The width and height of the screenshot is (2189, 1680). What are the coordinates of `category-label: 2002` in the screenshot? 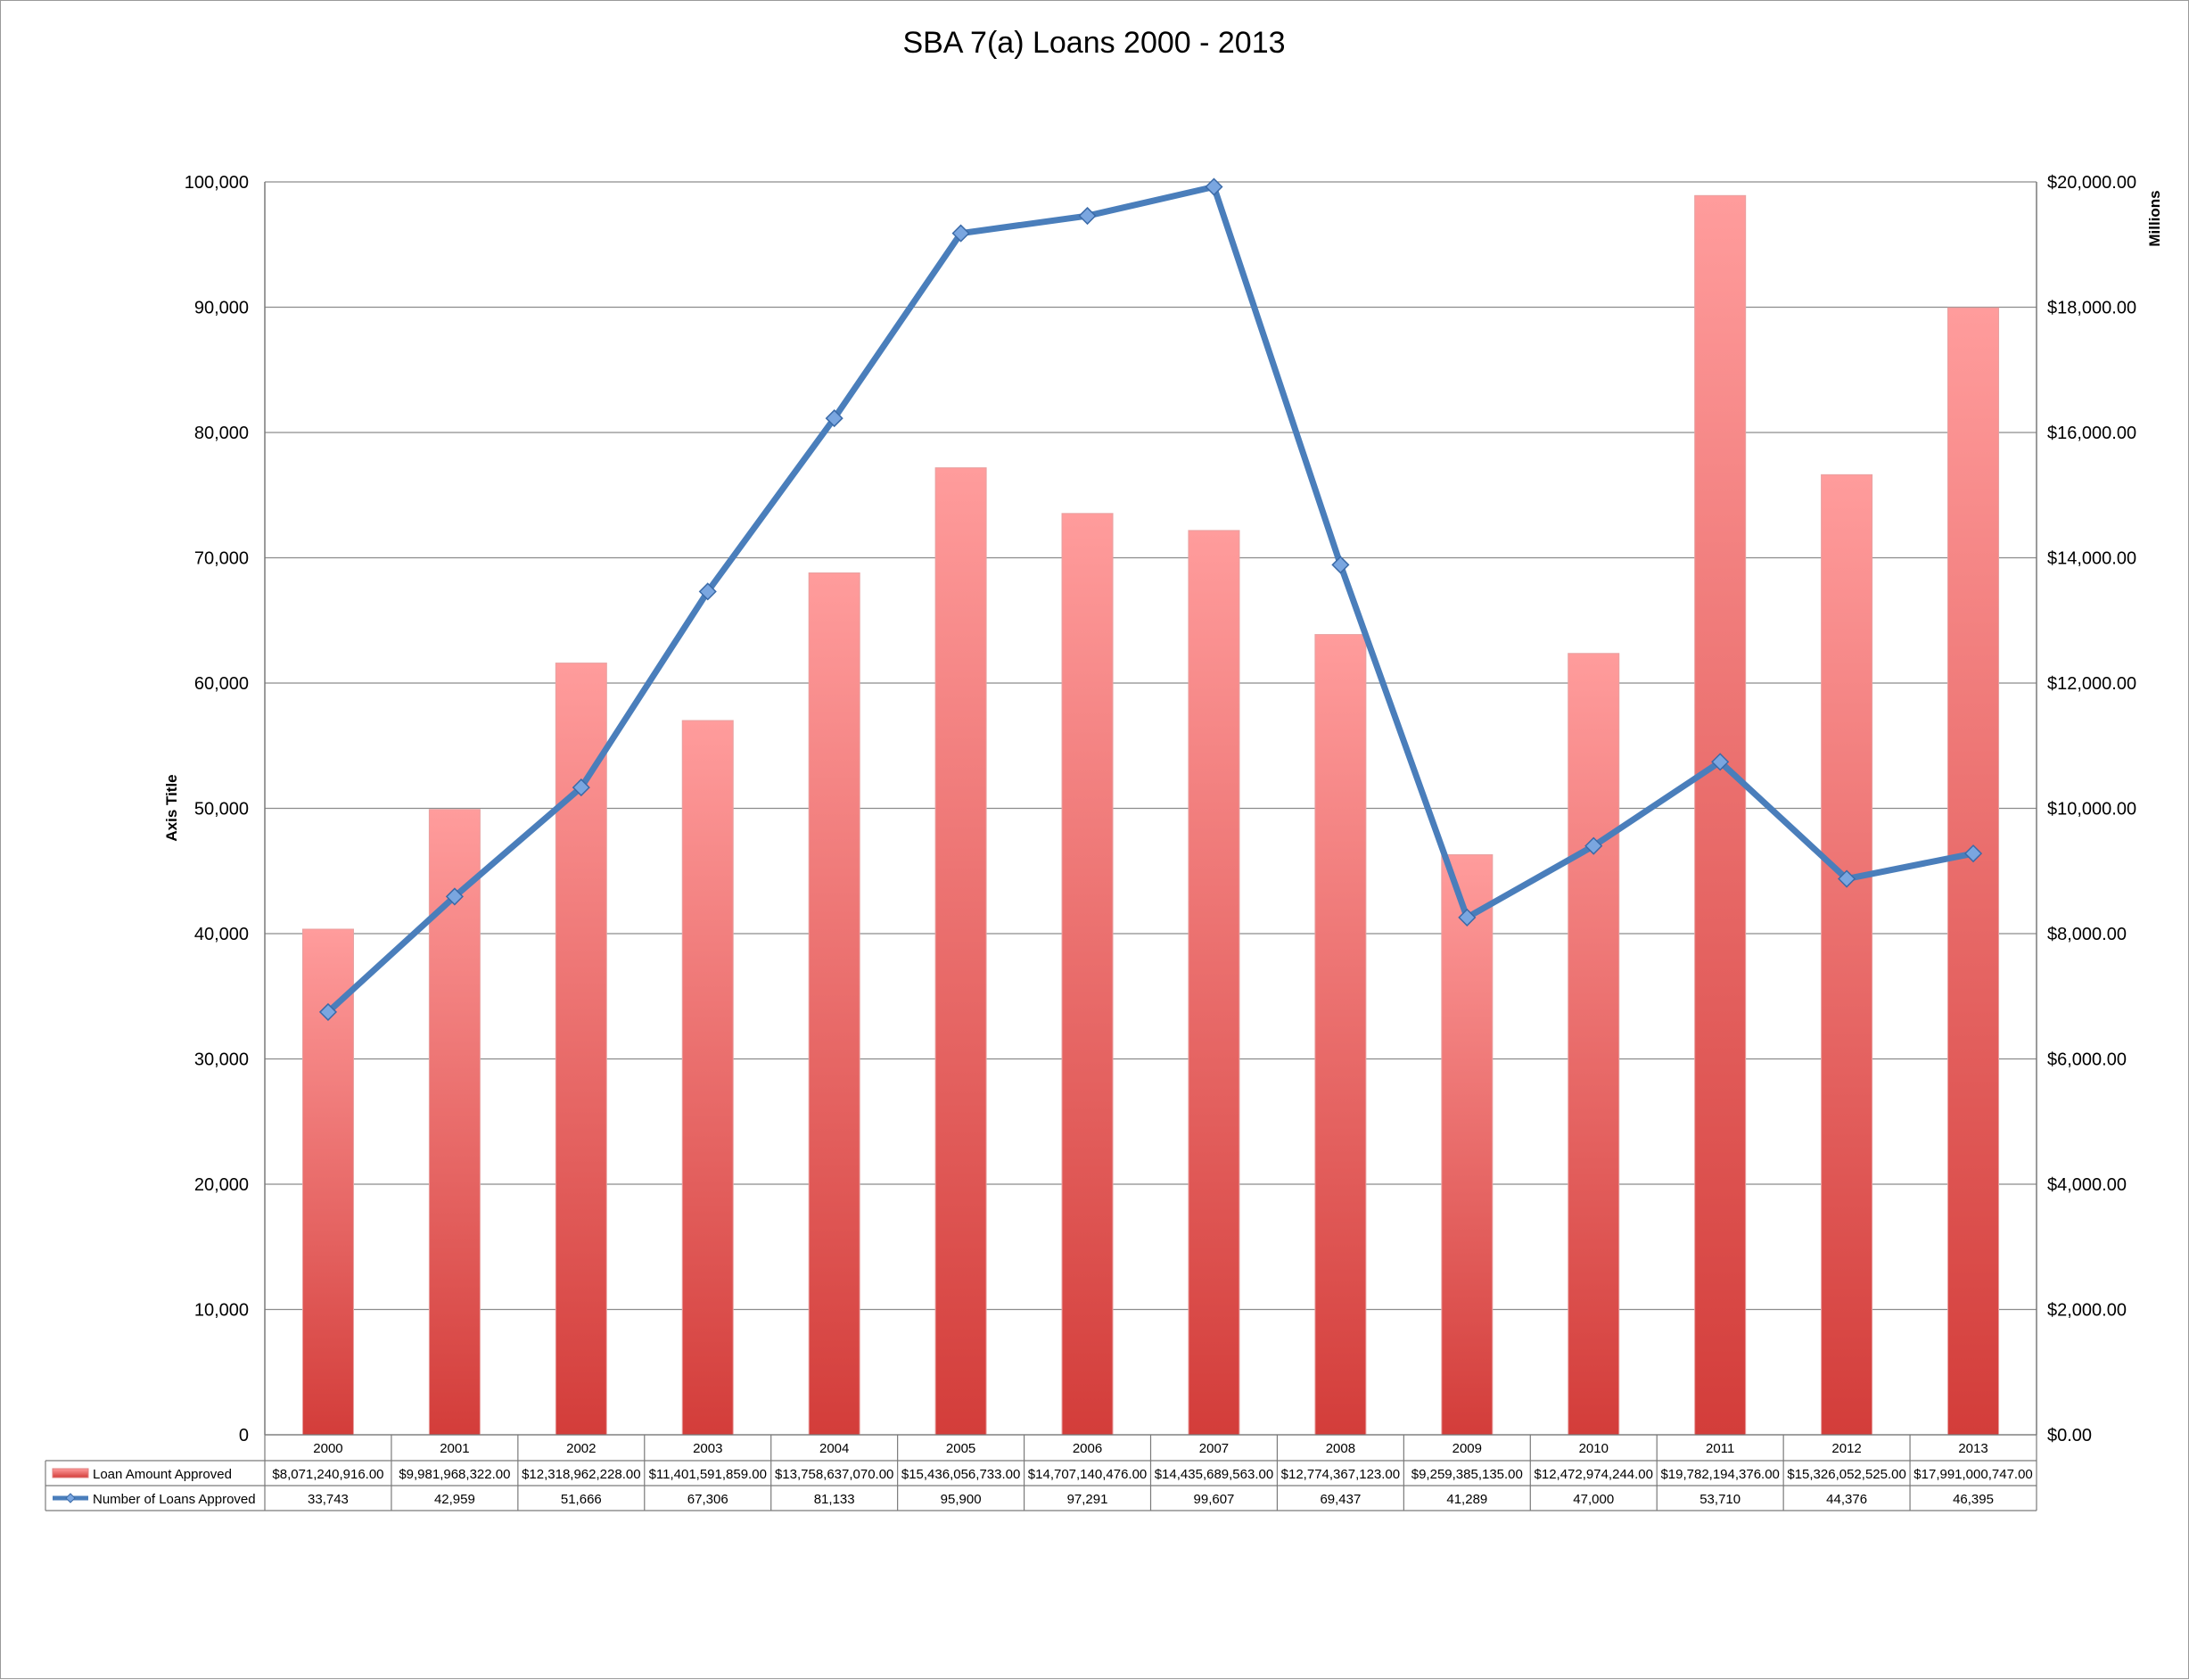 It's located at (581, 1448).